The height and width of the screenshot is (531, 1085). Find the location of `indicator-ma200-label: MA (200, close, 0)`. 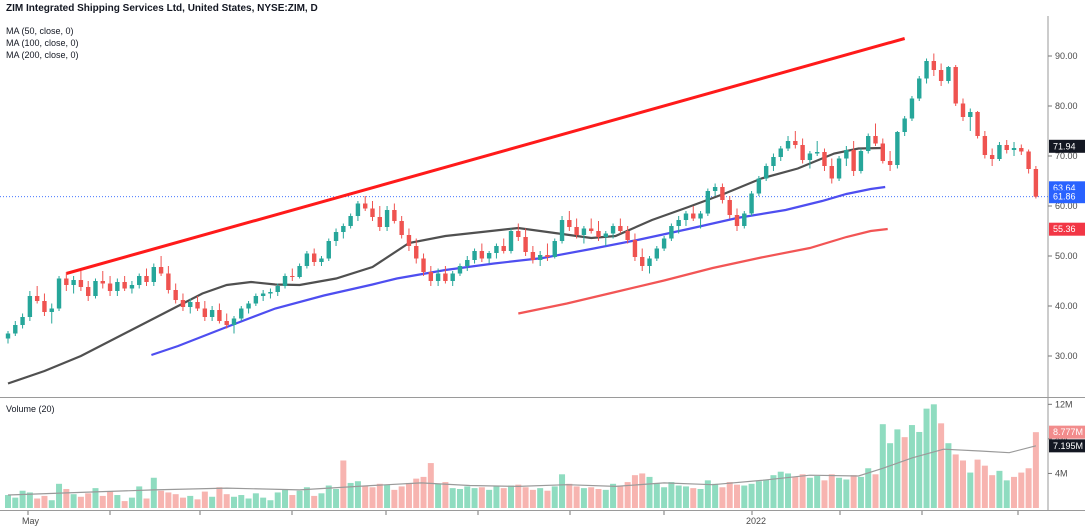

indicator-ma200-label: MA (200, close, 0) is located at coordinates (42, 55).